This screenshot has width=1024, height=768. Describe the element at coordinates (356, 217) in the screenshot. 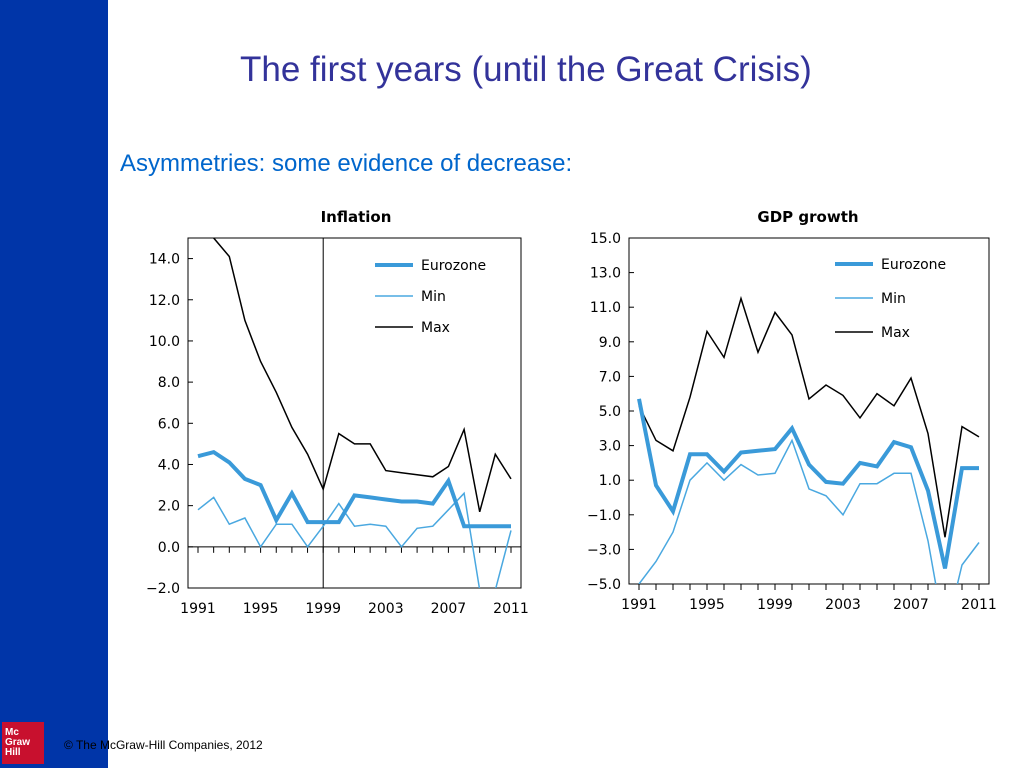

I see `chart-title: Inflation` at that location.